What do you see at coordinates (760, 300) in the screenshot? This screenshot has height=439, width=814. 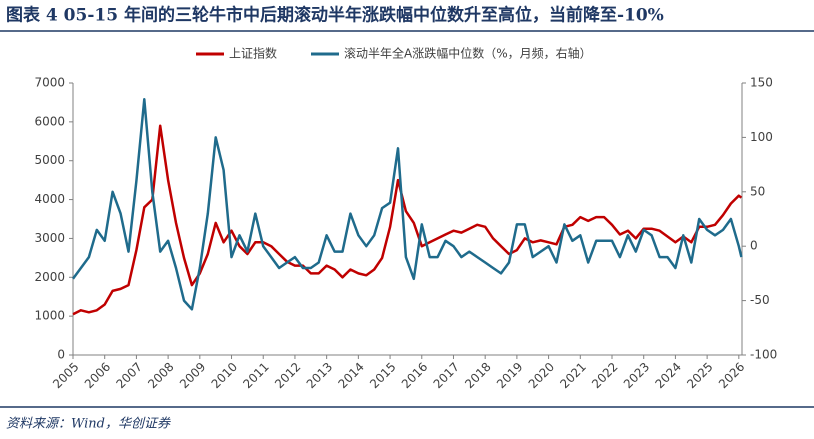 I see `y2-tick-label: -50` at bounding box center [760, 300].